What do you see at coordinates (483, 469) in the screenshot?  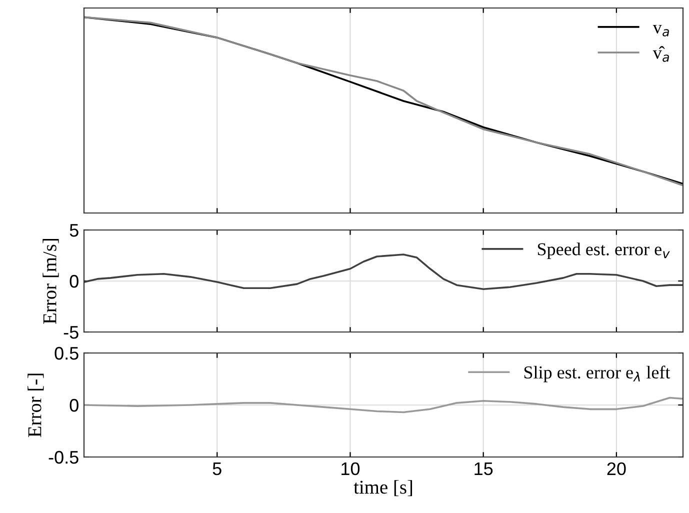 I see `x-tick-label: 15` at bounding box center [483, 469].